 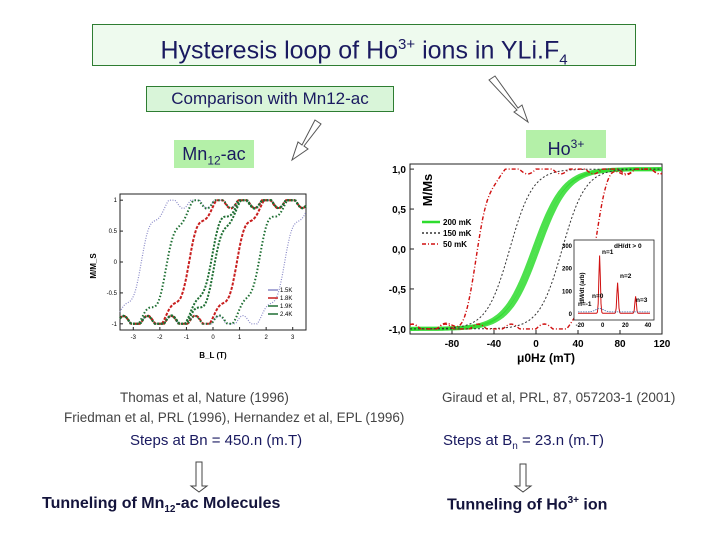 What do you see at coordinates (116, 201) in the screenshot?
I see `mn-ytick-label: 1` at bounding box center [116, 201].